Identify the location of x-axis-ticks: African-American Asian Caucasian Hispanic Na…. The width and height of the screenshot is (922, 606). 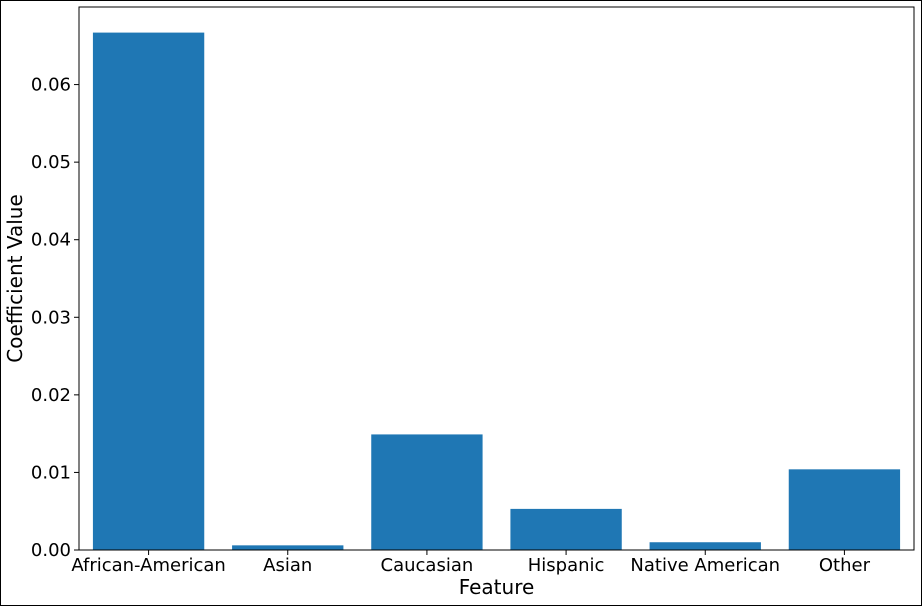
(471, 563).